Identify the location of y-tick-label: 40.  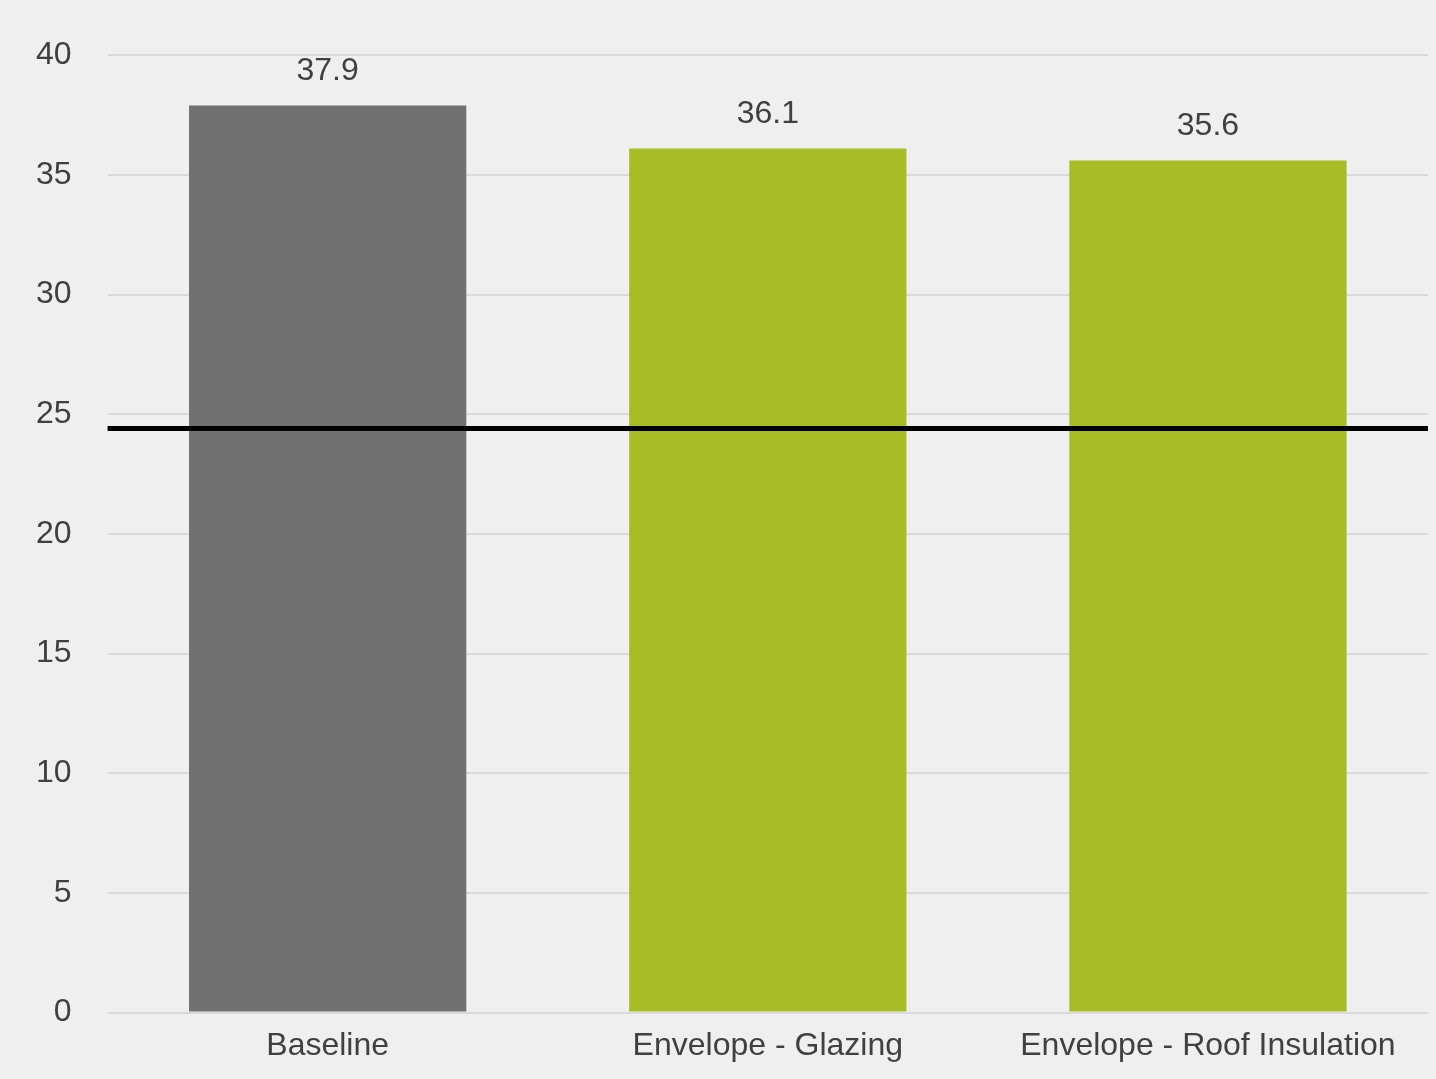
(54, 53).